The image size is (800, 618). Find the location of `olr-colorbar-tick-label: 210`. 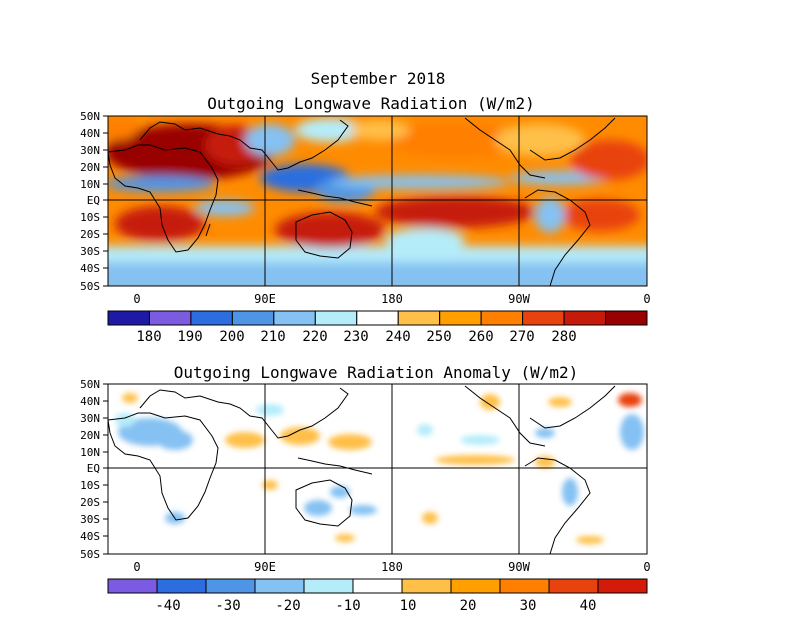

olr-colorbar-tick-label: 210 is located at coordinates (272, 337).